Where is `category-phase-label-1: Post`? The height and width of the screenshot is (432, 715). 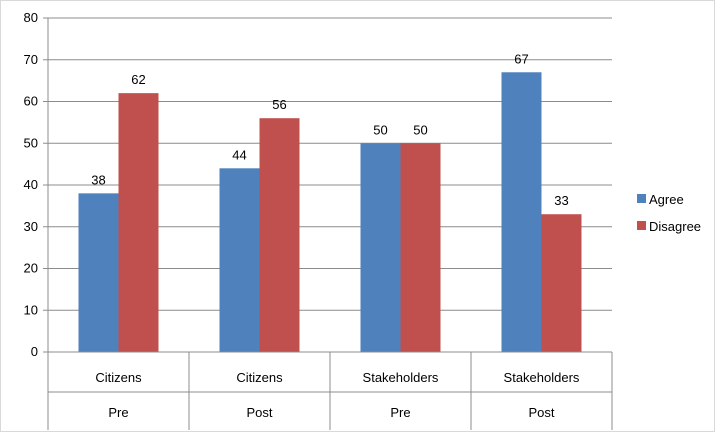 category-phase-label-1: Post is located at coordinates (259, 412).